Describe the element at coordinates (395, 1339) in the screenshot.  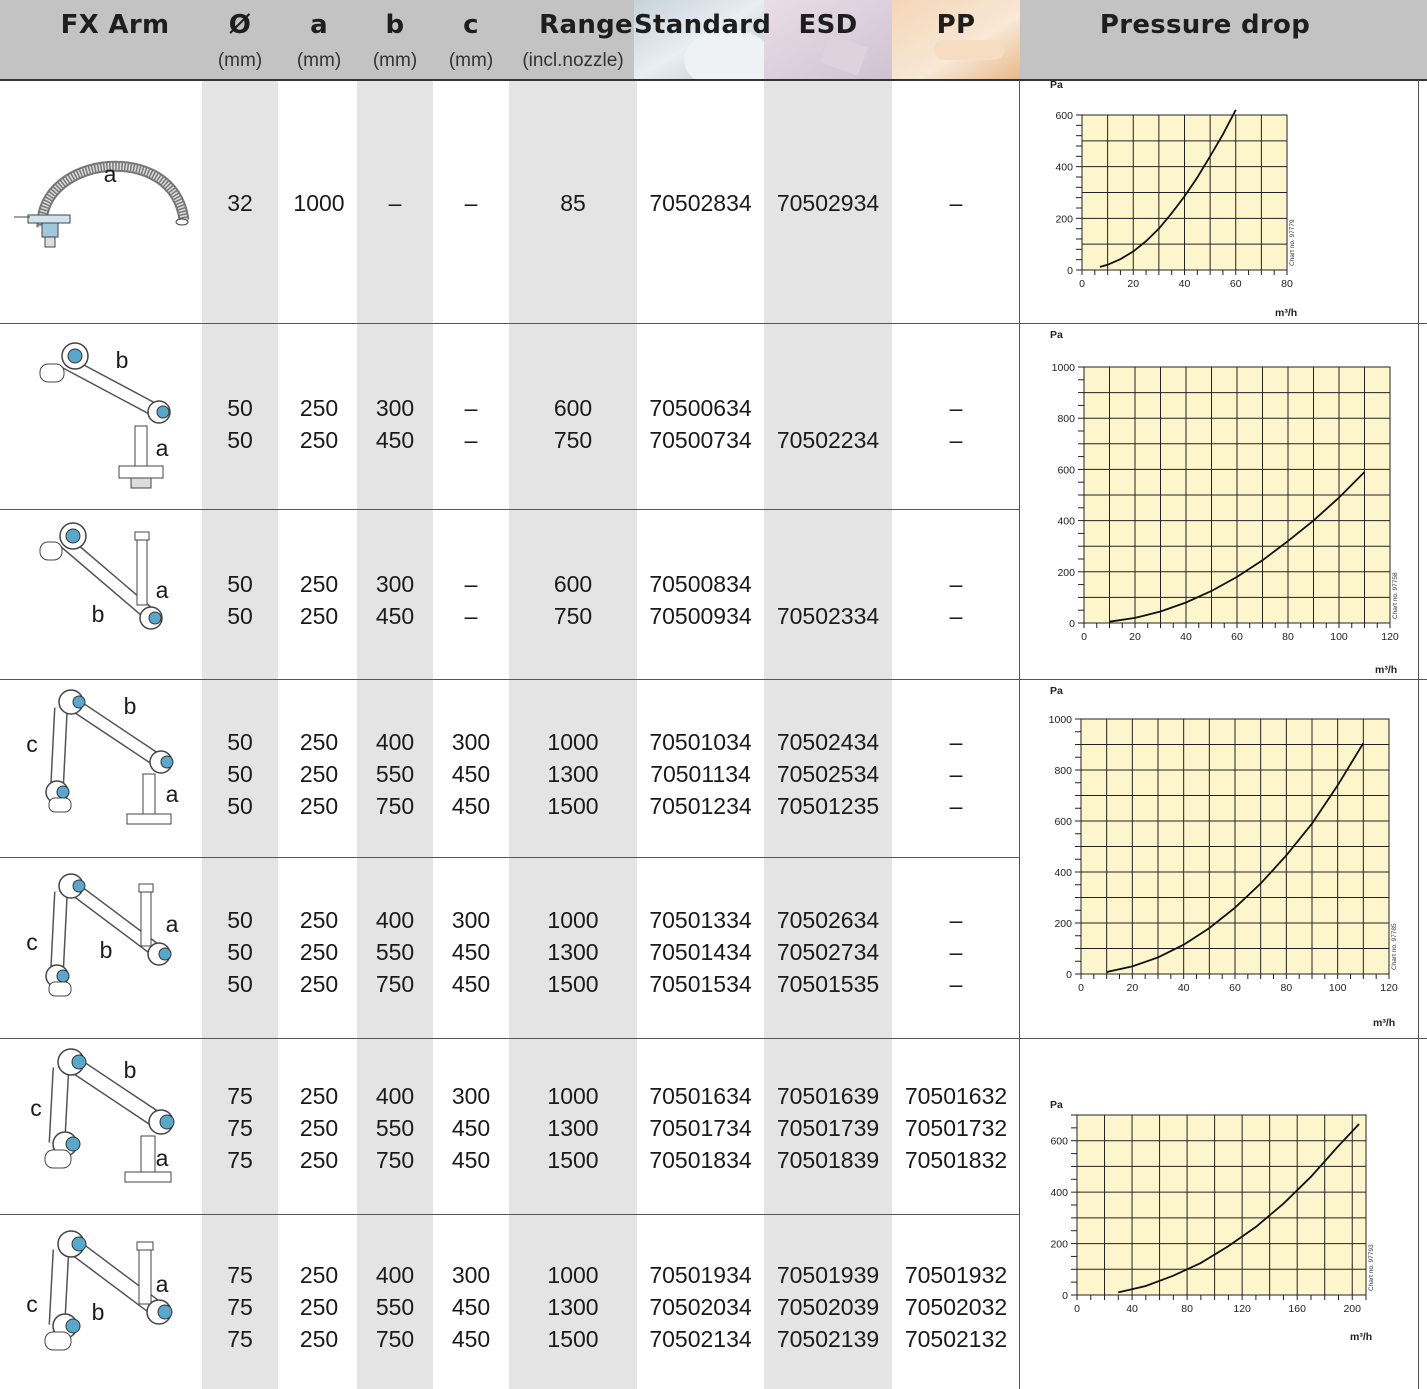
I see `b-cell: 750` at that location.